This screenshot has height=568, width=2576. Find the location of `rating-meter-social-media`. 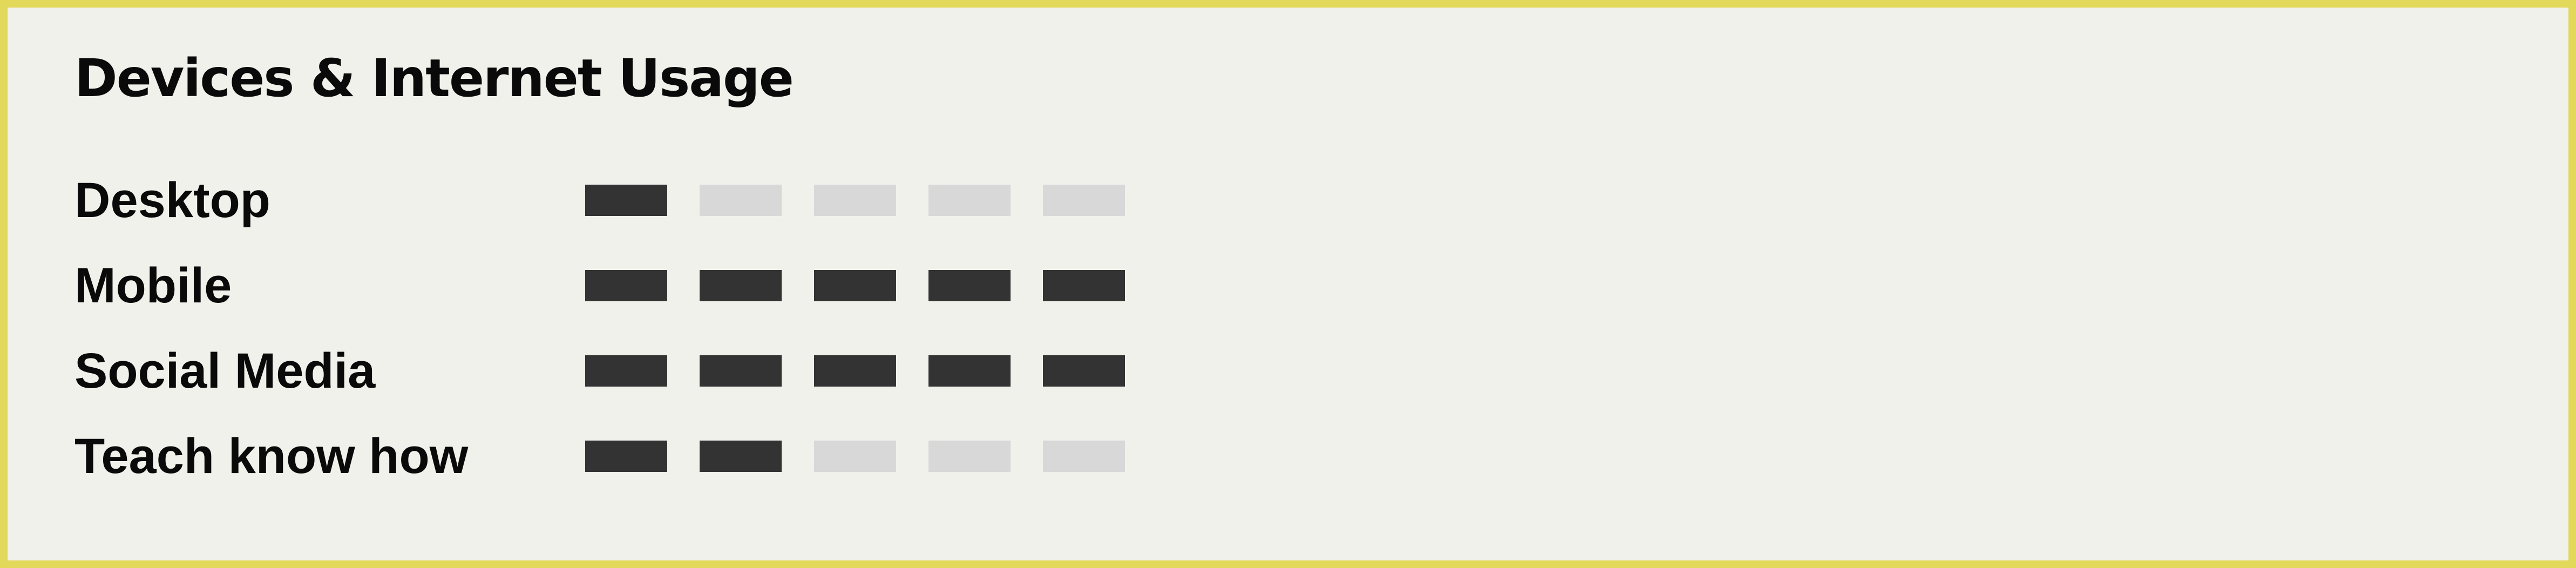

rating-meter-social-media is located at coordinates (855, 371).